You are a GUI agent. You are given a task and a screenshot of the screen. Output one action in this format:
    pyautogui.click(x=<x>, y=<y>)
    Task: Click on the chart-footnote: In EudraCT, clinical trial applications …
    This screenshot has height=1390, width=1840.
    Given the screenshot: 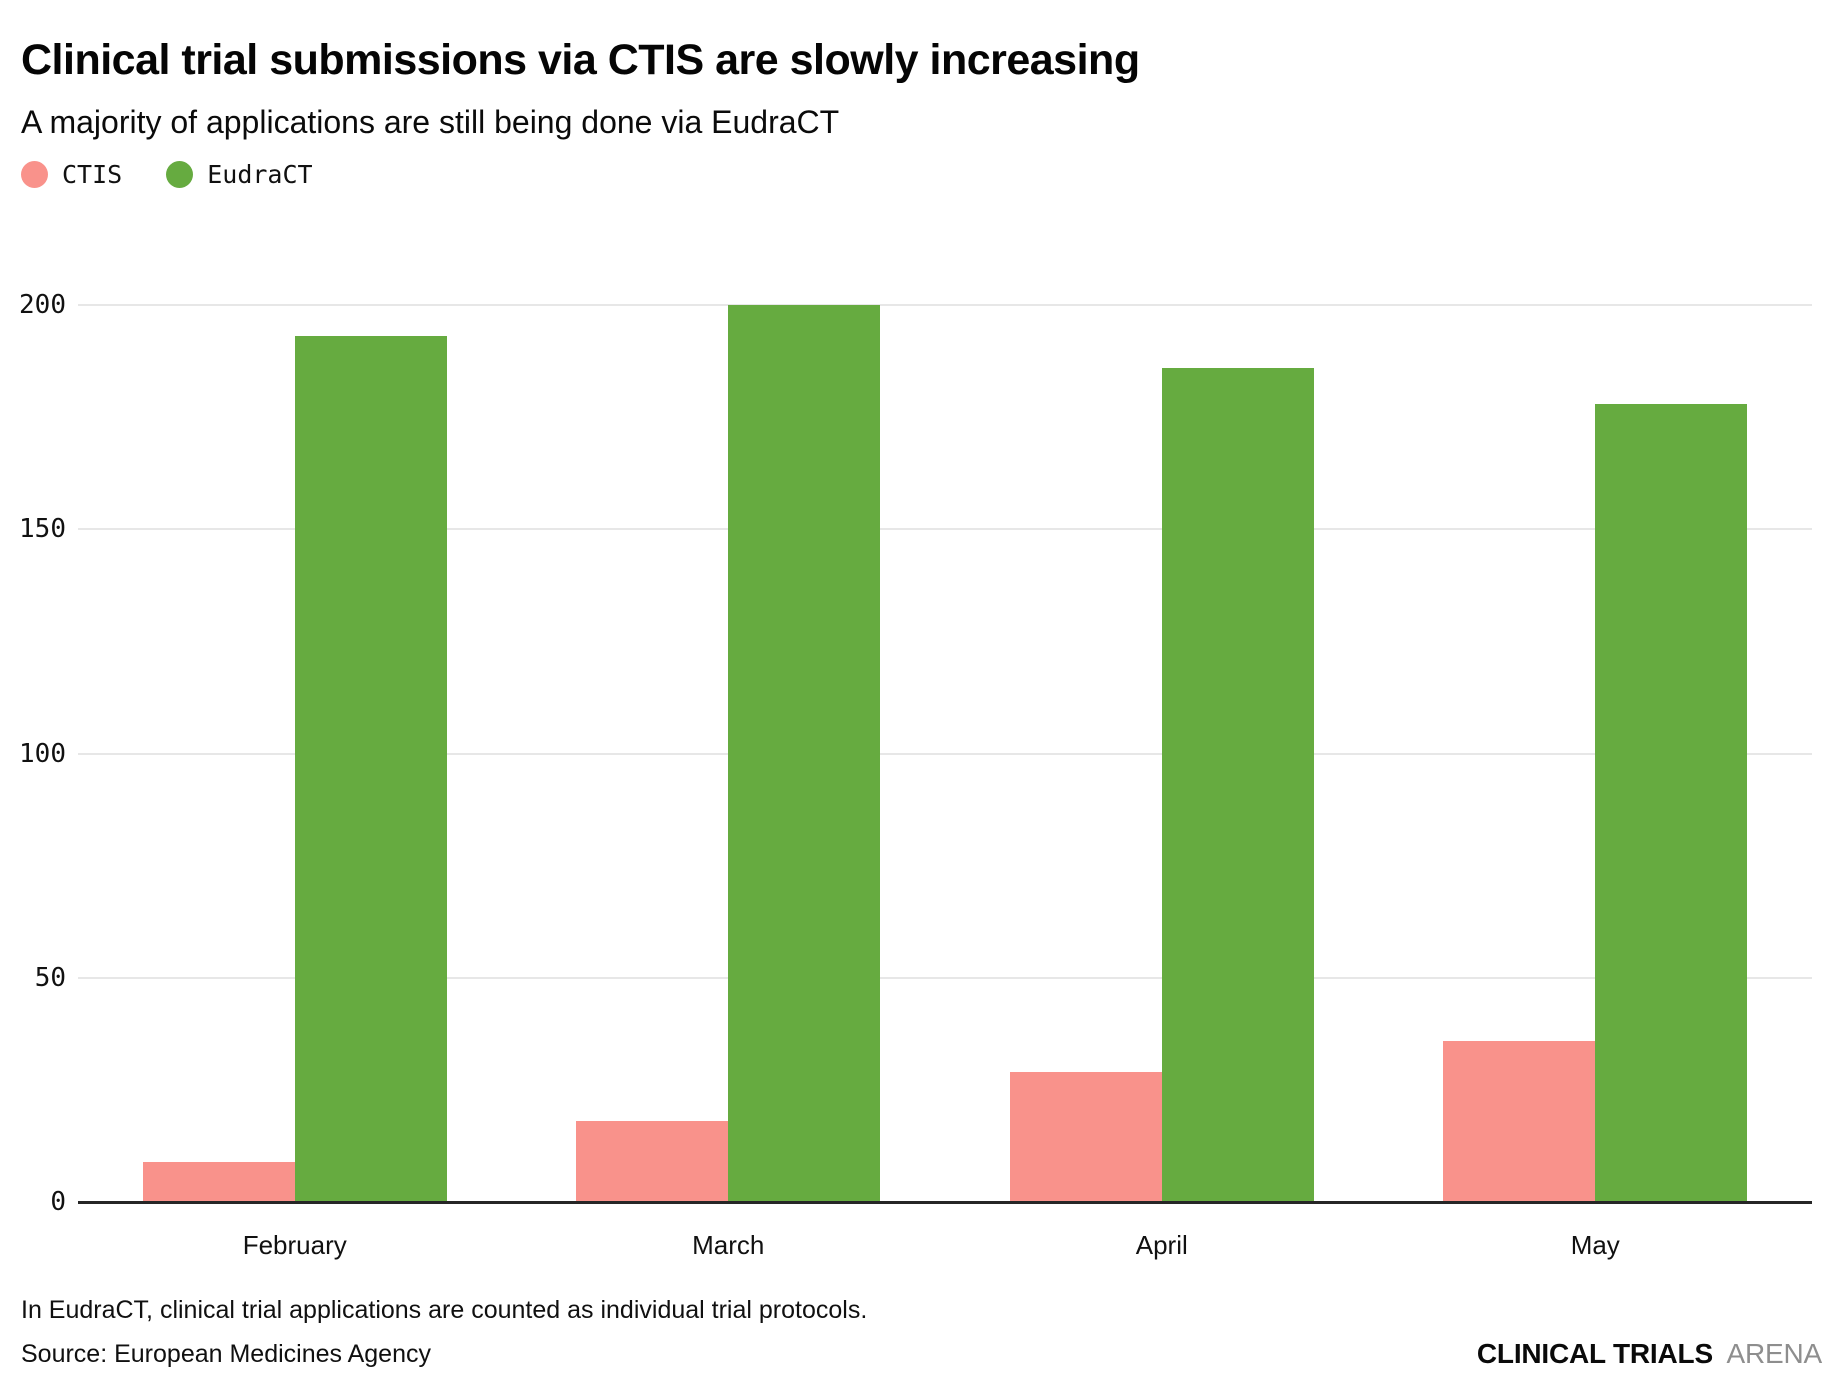 What is the action you would take?
    pyautogui.click(x=444, y=1310)
    